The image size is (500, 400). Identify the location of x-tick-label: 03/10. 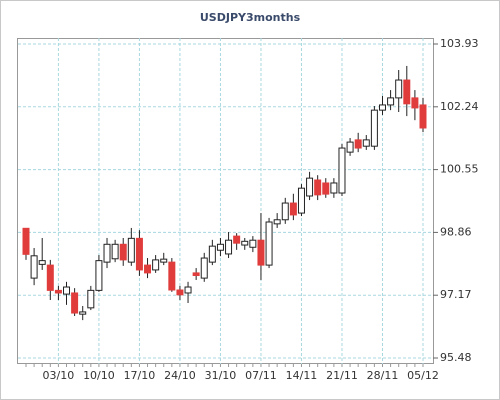
(59, 375).